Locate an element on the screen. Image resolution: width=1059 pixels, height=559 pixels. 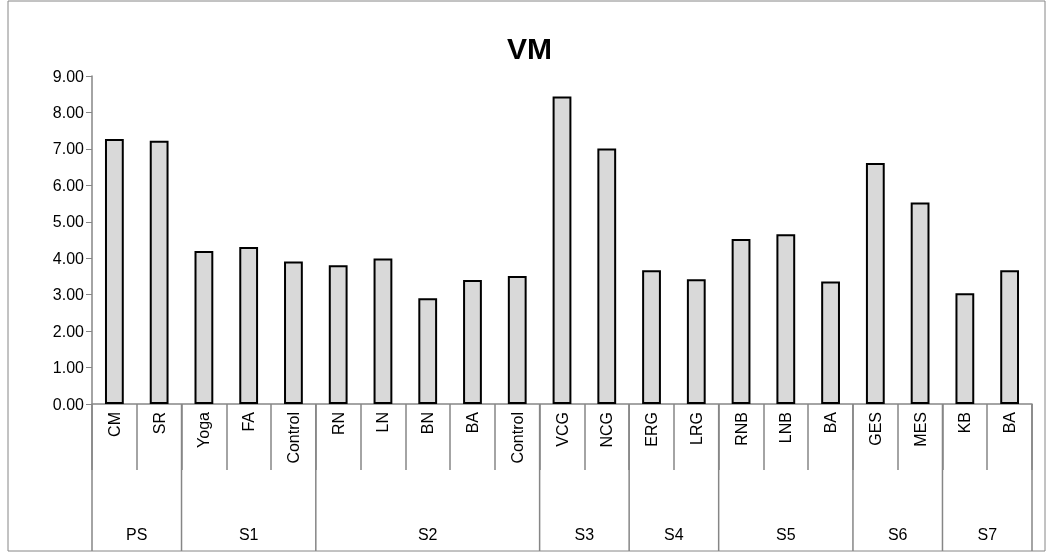
y-tick-label: 2.00 is located at coordinates (68, 331).